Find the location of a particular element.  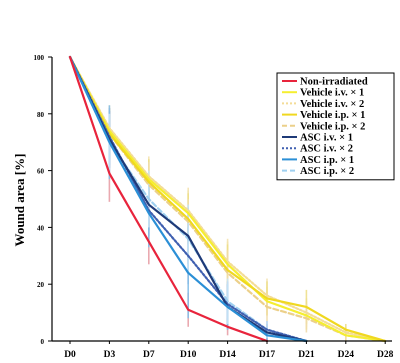

x-tick-label: D17 is located at coordinates (267, 355).